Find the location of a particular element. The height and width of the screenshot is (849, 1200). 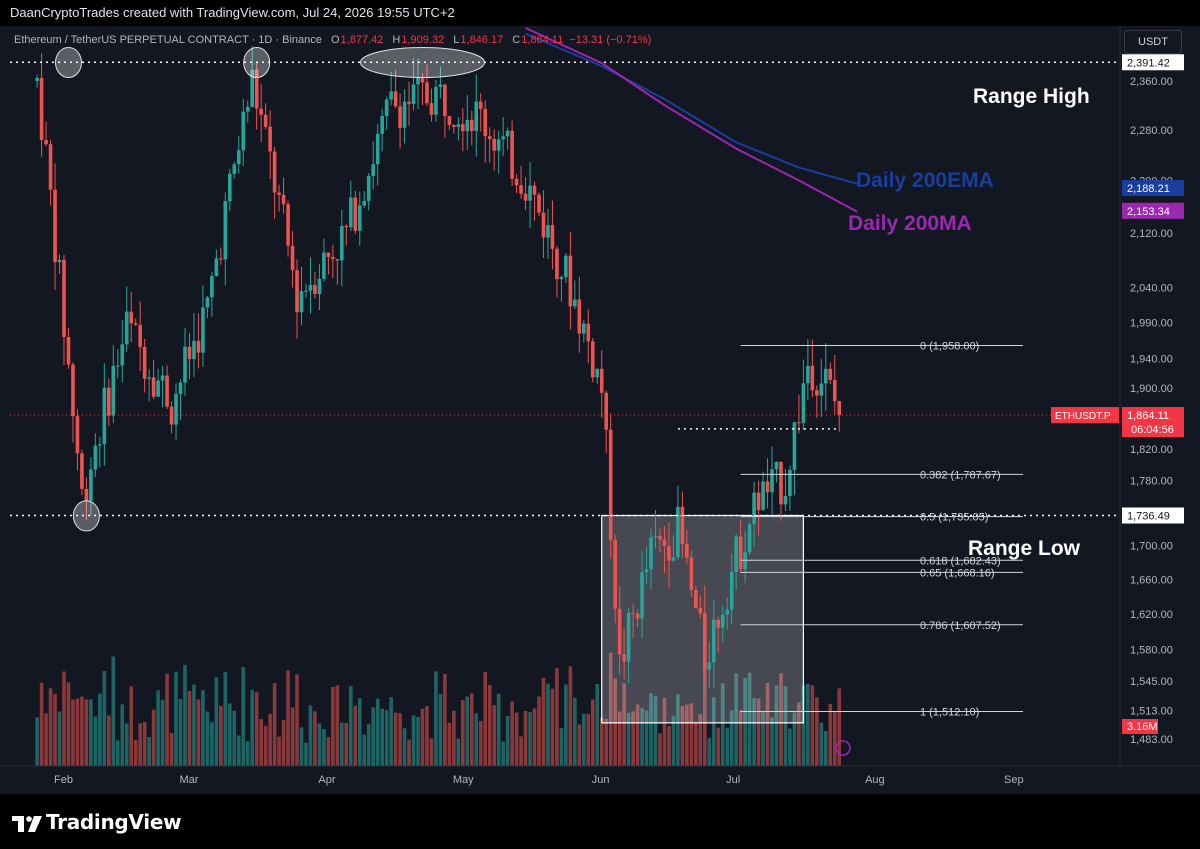

price-tick-label: 1,580.00 is located at coordinates (1151, 650).